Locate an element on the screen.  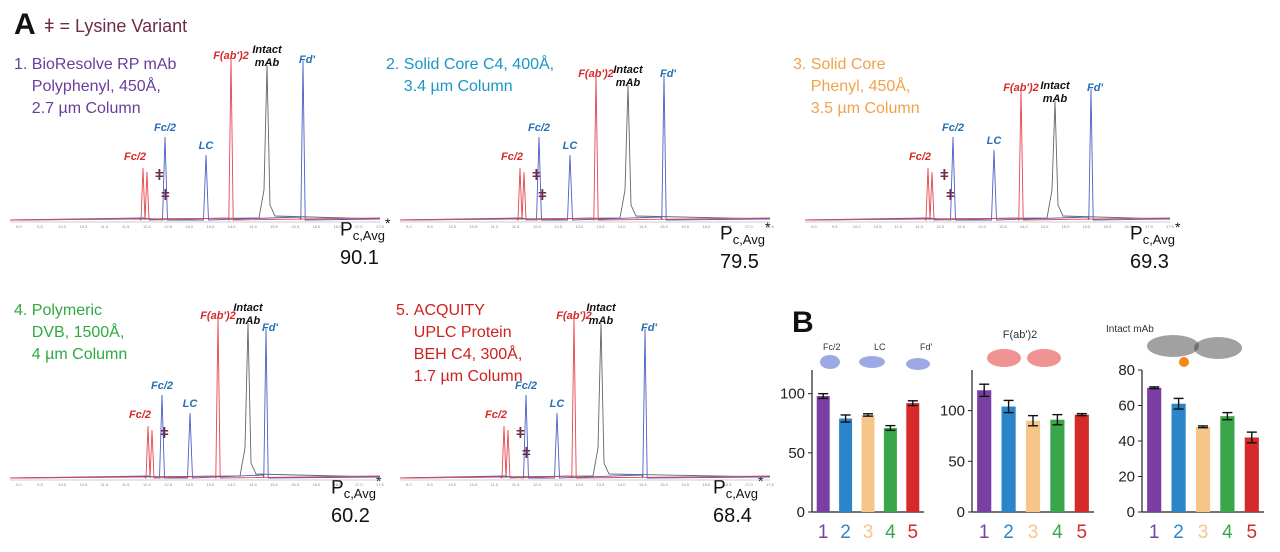
peak-label-fd: Fd' is located at coordinates (270, 328).